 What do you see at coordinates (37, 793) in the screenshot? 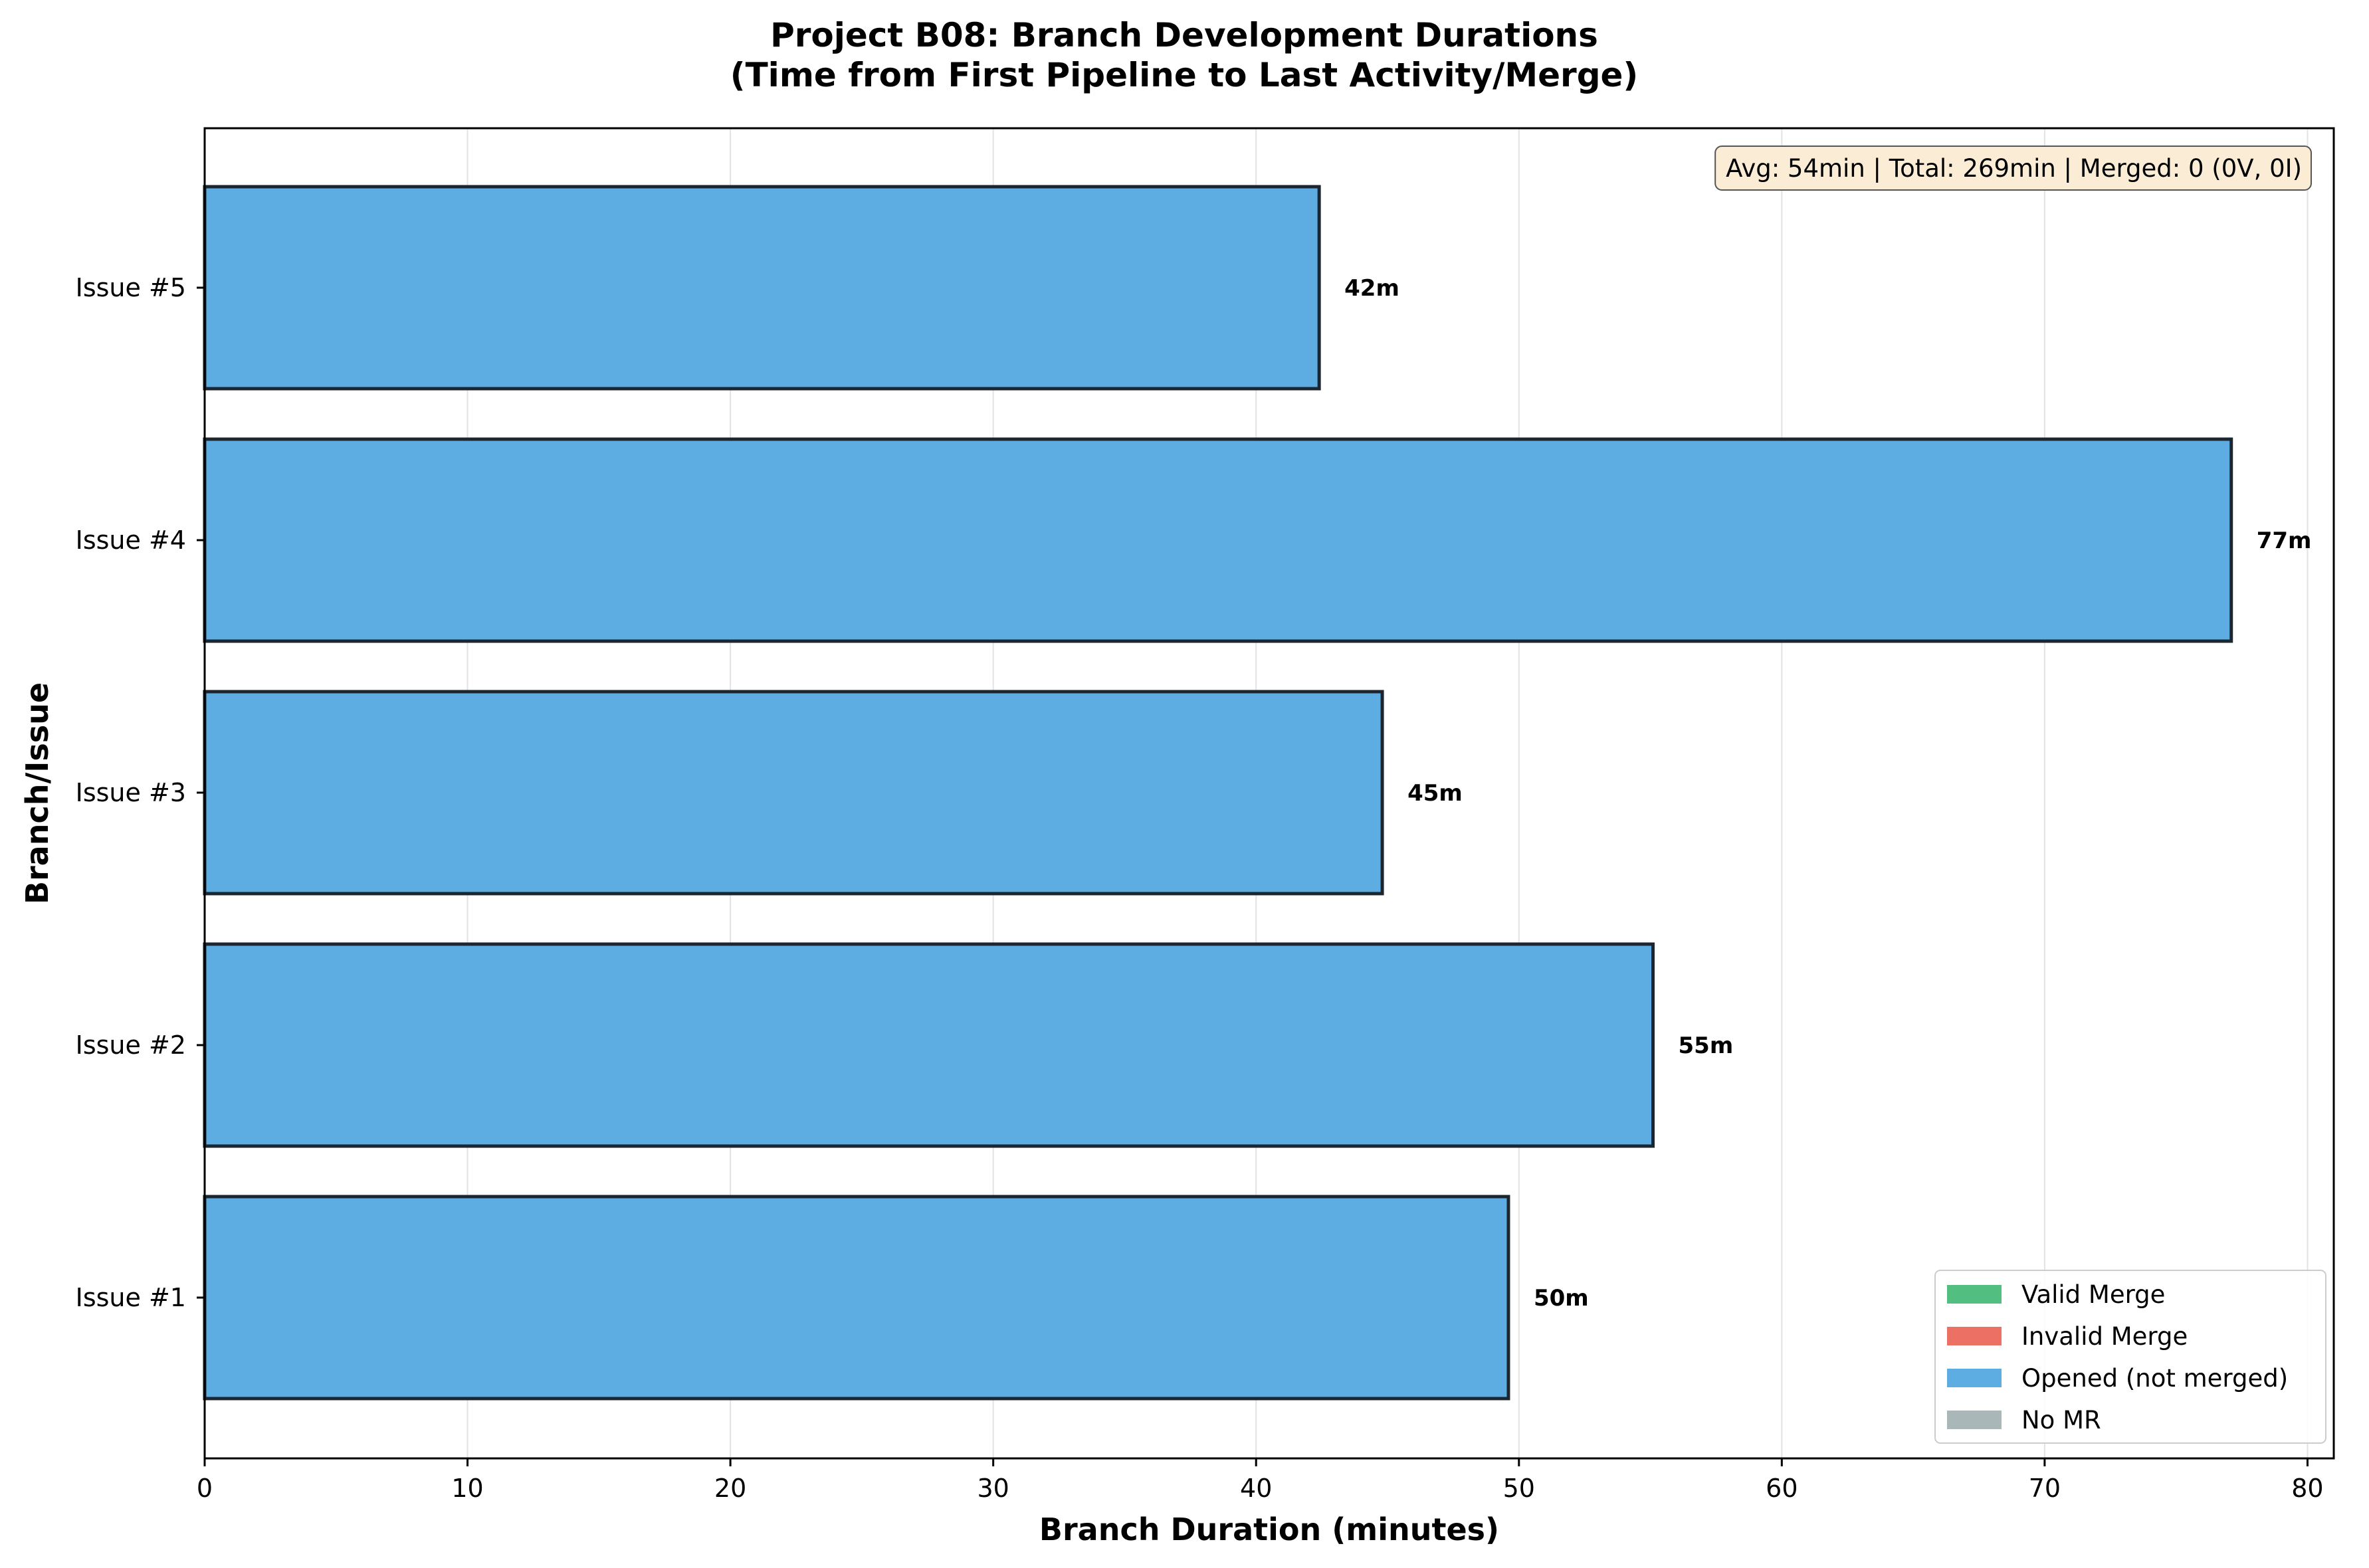
I see `y-axis-label: Branch/Issue` at bounding box center [37, 793].